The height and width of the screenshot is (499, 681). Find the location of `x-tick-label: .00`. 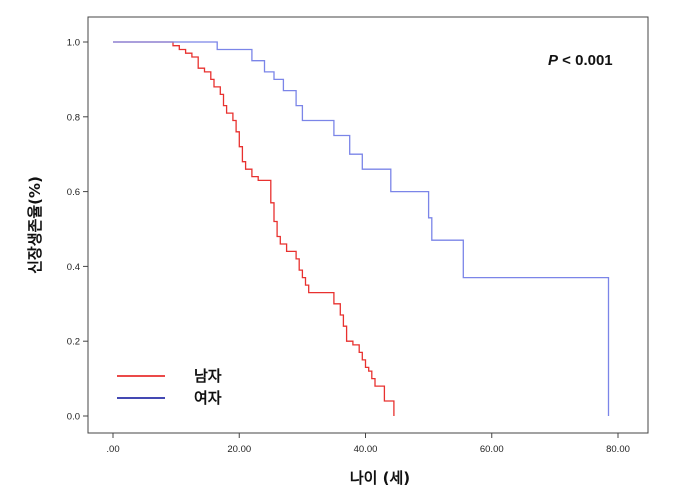

x-tick-label: .00 is located at coordinates (112, 449).